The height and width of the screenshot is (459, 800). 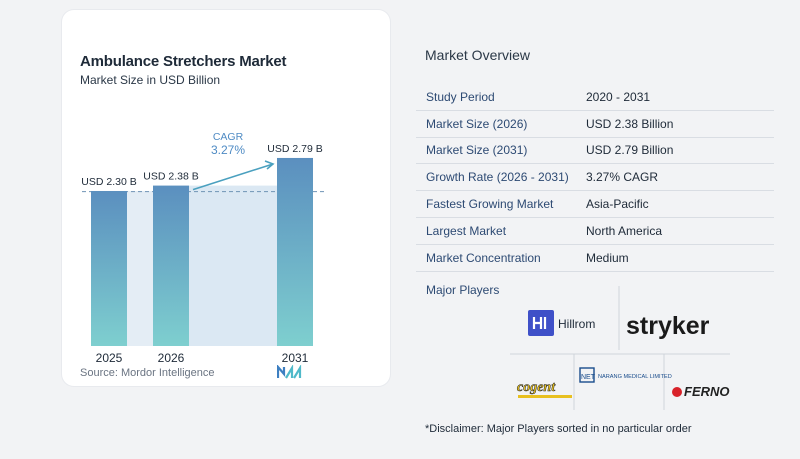 What do you see at coordinates (477, 123) in the screenshot?
I see `row-key: Market Size (2026)` at bounding box center [477, 123].